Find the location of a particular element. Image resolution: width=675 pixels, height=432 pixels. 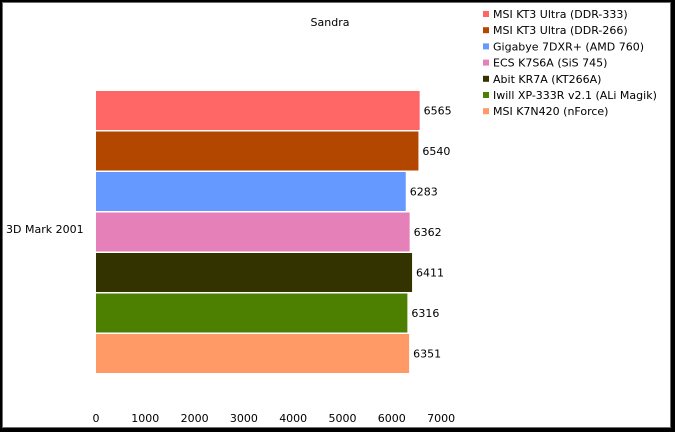

chart-title: Sandra is located at coordinates (330, 22).